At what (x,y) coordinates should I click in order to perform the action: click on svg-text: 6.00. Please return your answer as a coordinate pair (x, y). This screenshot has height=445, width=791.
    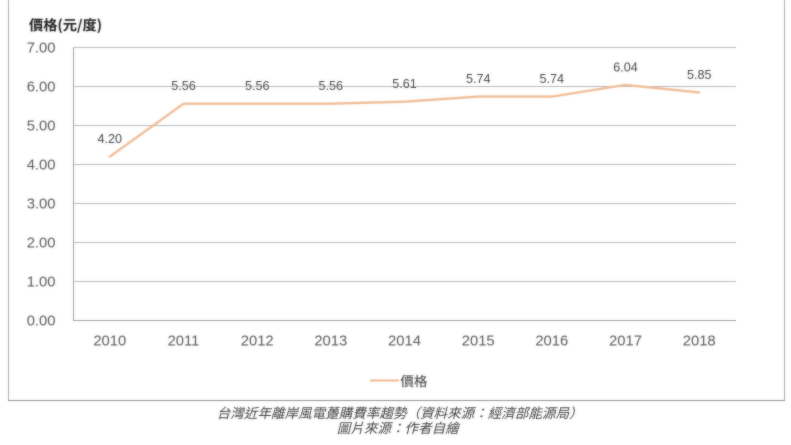
    Looking at the image, I should click on (41, 88).